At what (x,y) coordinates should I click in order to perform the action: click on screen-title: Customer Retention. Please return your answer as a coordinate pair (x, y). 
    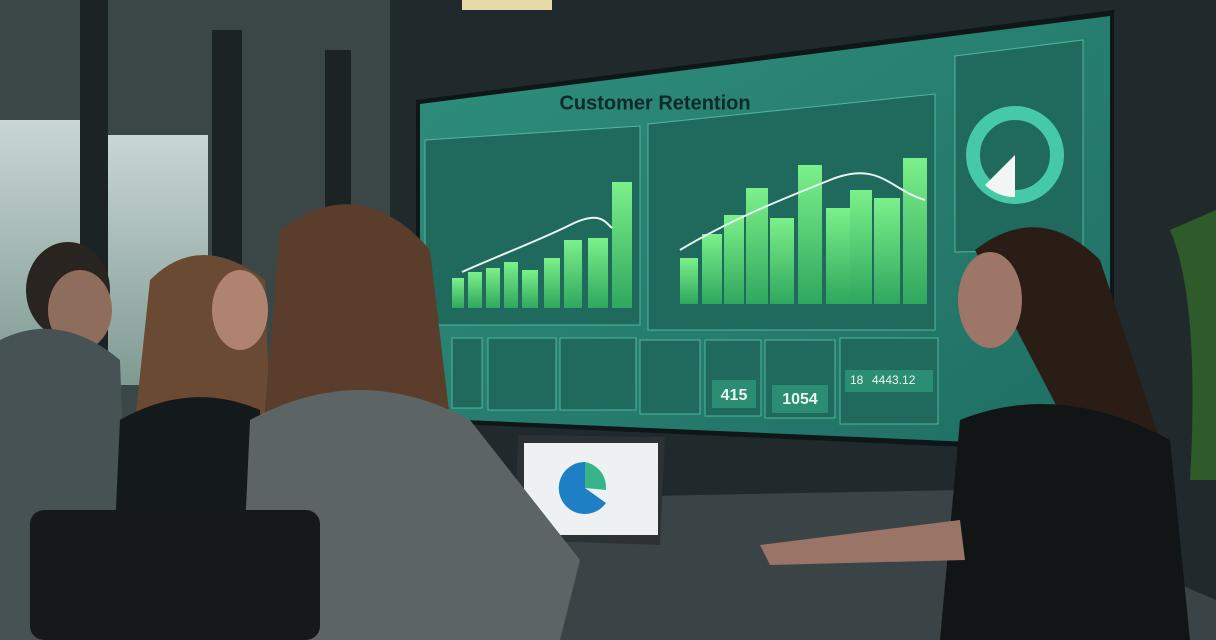
    Looking at the image, I should click on (654, 103).